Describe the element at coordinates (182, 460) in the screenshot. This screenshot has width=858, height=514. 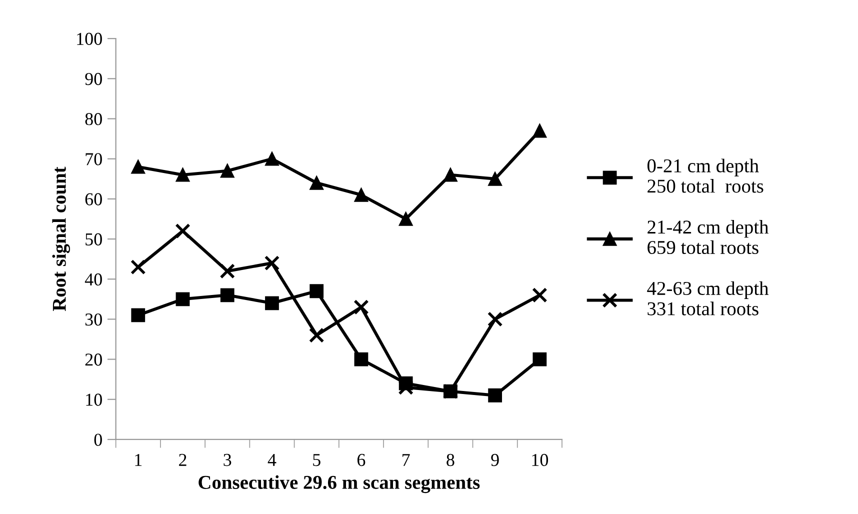
I see `x-tick-label: 2` at that location.